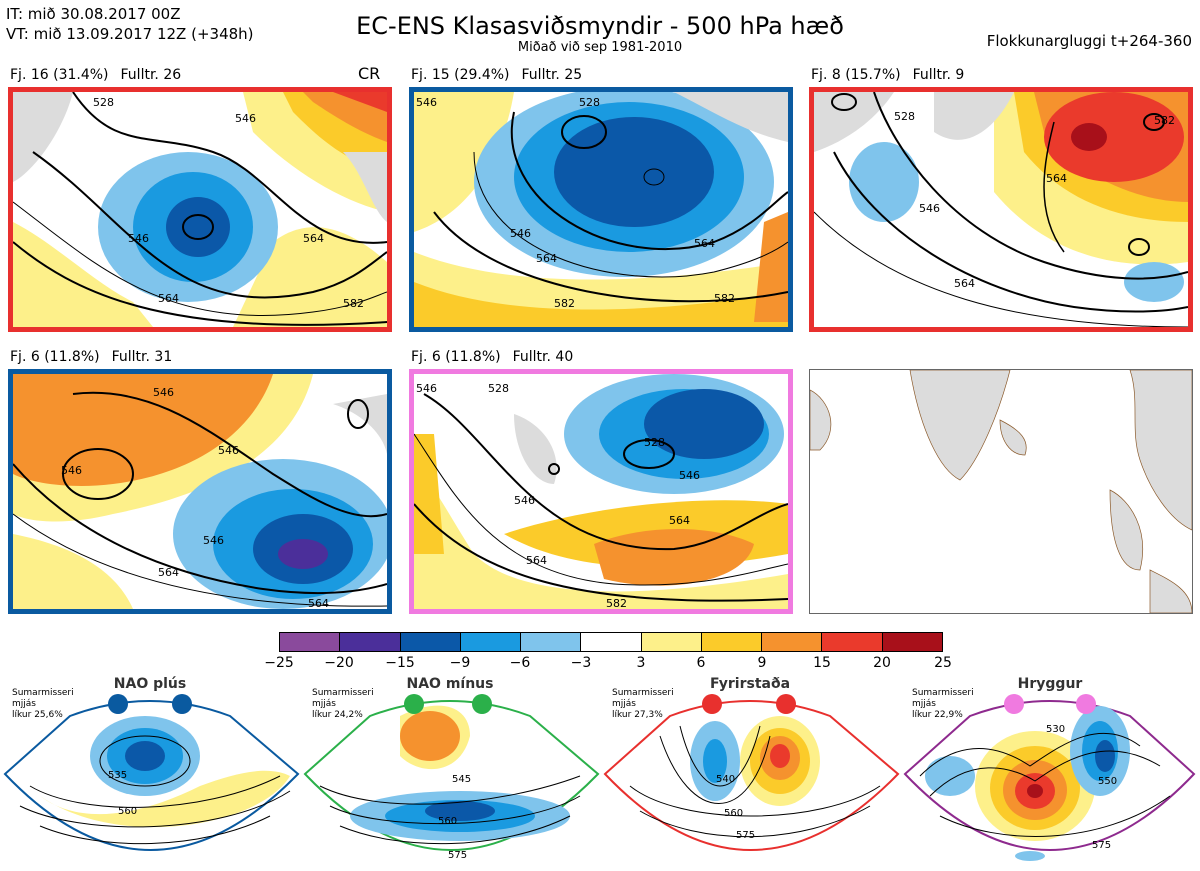 This screenshot has height=871, width=1200. Describe the element at coordinates (127, 811) in the screenshot. I see `regime-1-contour-label: 560` at that location.